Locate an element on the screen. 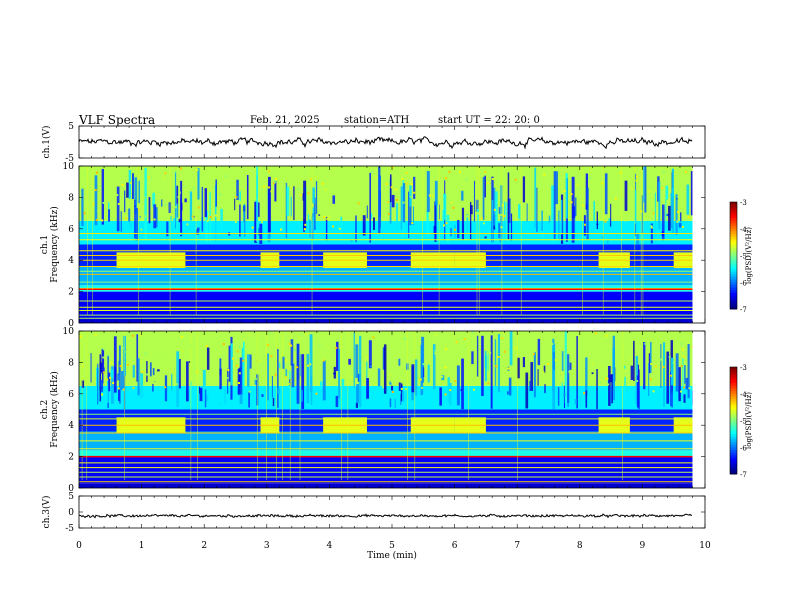 This screenshot has width=792, height=612. y-tick-label: 10 is located at coordinates (69, 332).